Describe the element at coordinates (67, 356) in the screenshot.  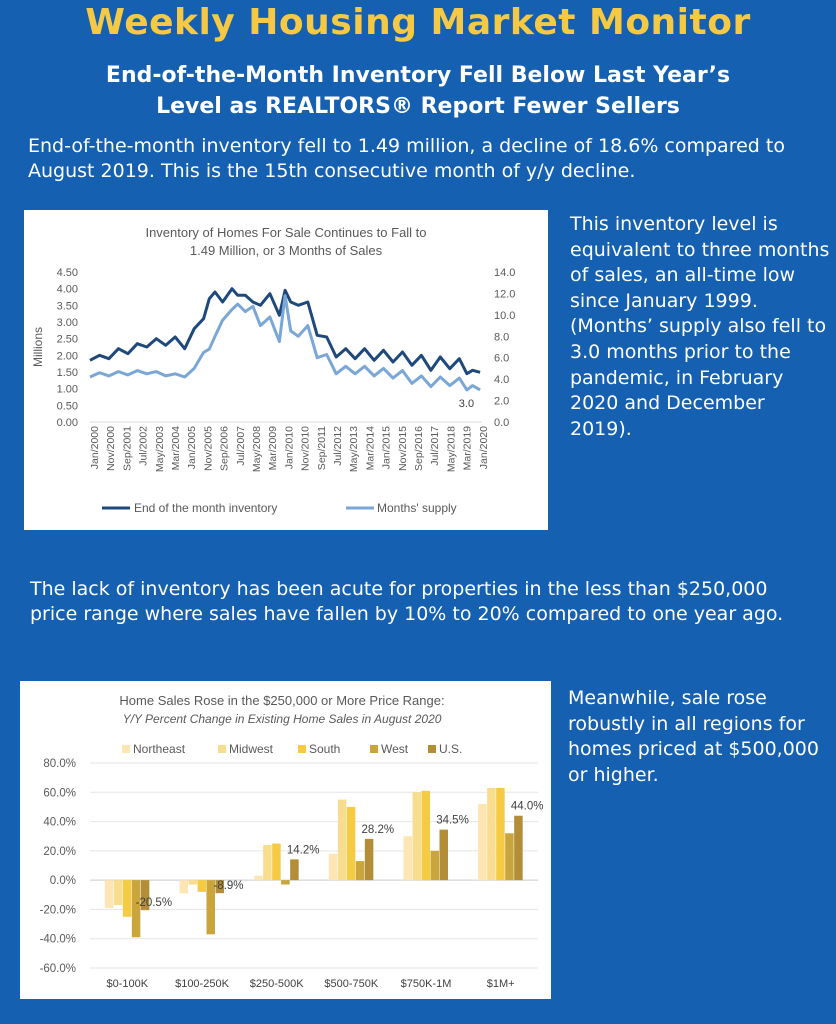
I see `y-tick-label: 2.00` at that location.